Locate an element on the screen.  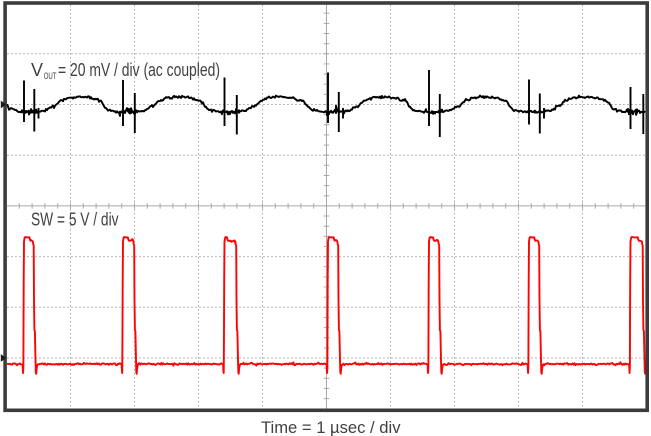
svg-text: = 20 mV / div (ac coupled) is located at coordinates (139, 70).